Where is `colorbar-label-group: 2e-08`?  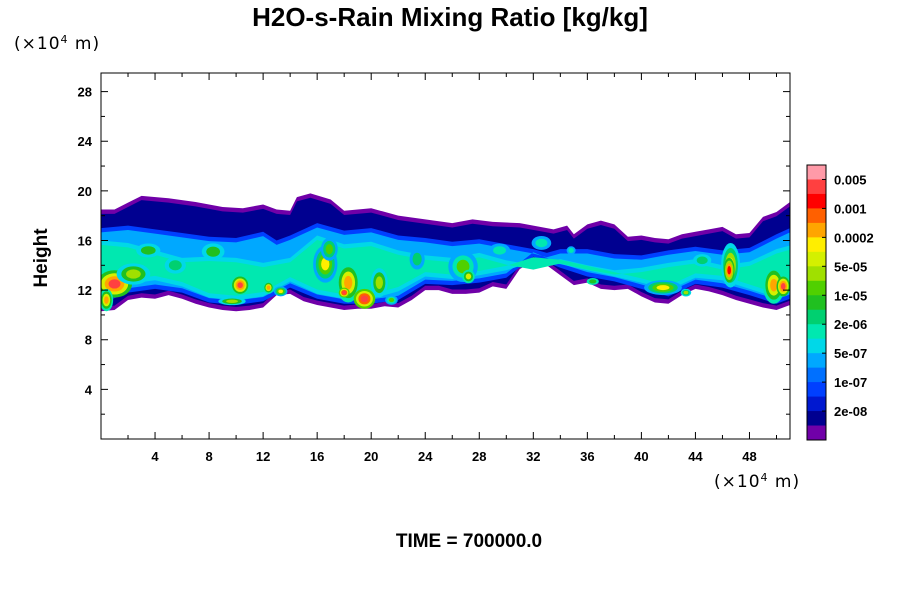
colorbar-label-group: 2e-08 is located at coordinates (850, 411).